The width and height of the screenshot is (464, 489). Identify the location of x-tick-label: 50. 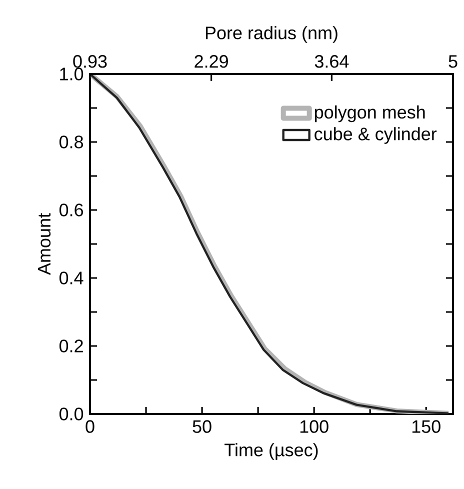
(202, 426).